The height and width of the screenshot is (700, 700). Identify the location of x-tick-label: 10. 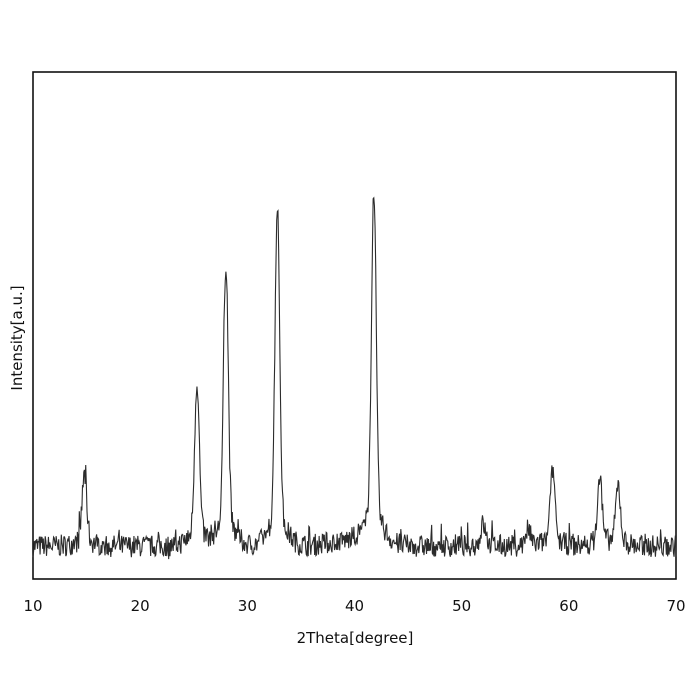
(32, 606).